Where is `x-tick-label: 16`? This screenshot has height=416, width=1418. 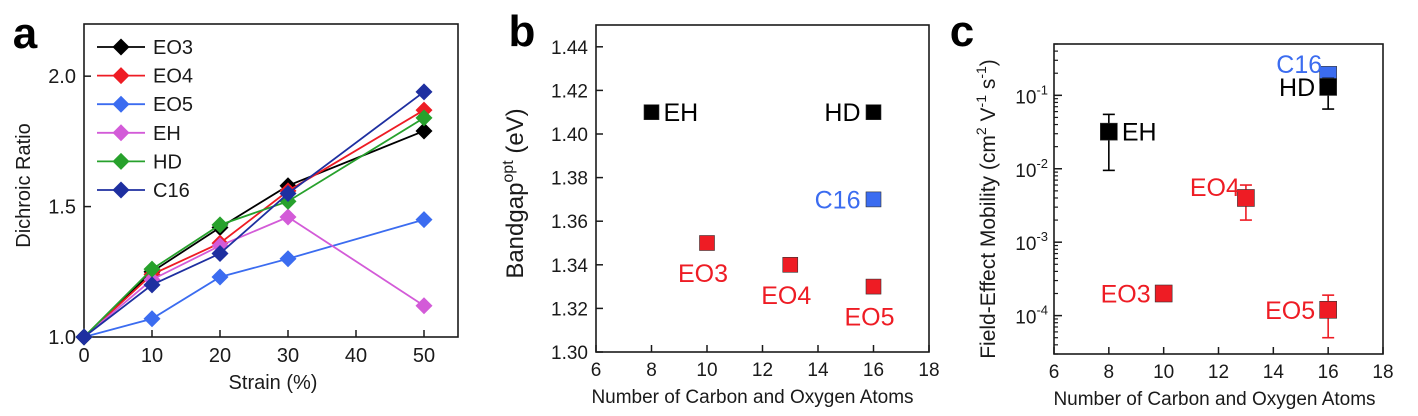
x-tick-label: 16 is located at coordinates (873, 370).